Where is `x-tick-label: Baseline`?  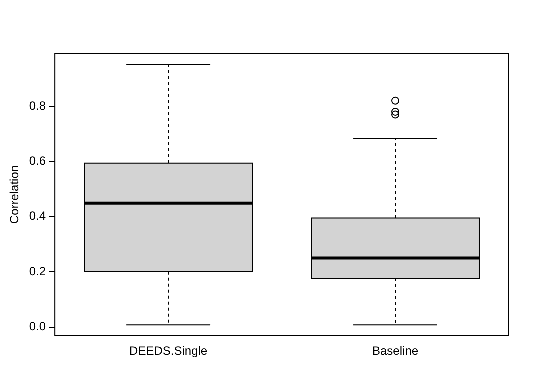
x-tick-label: Baseline is located at coordinates (395, 351).